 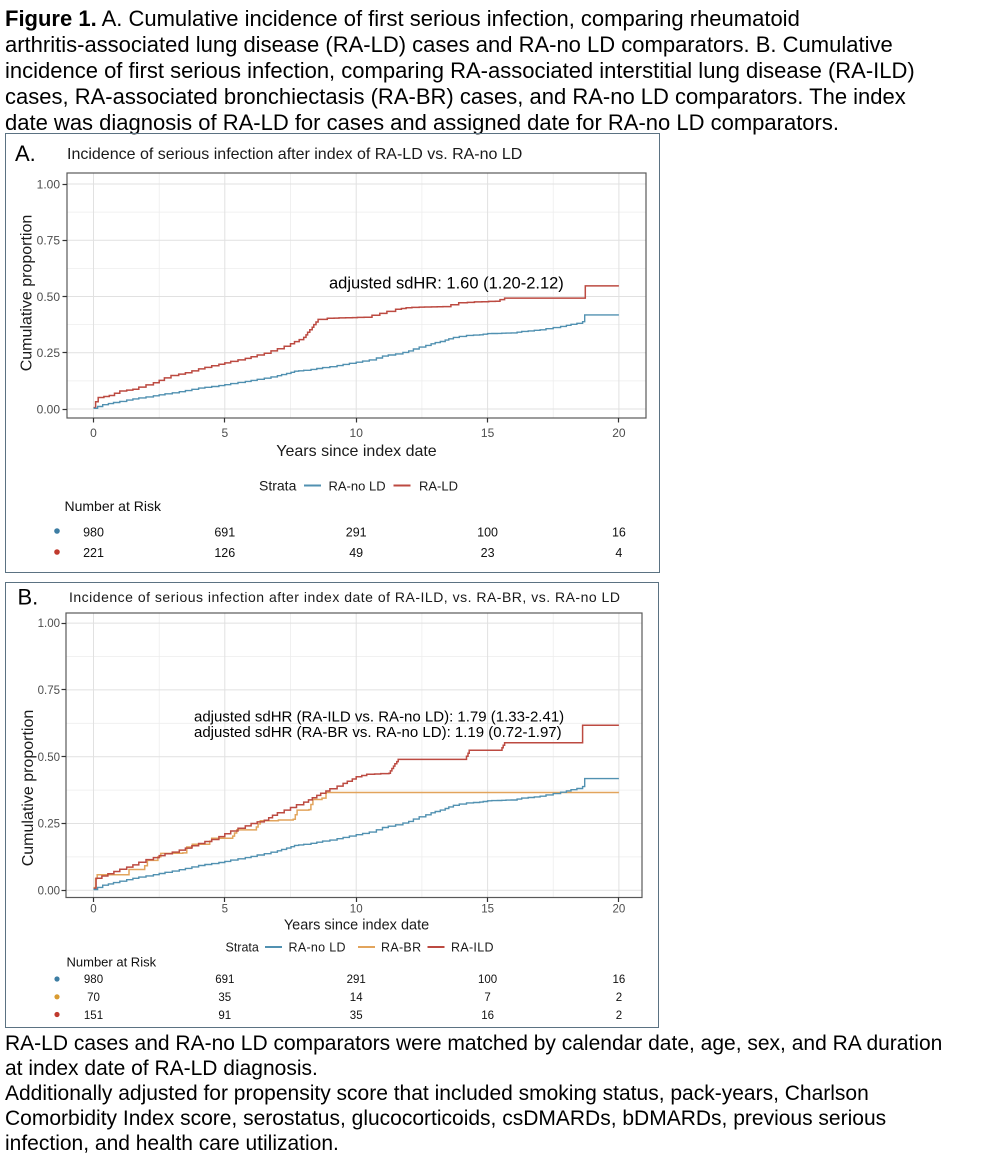 I want to click on svg-text: 221, so click(x=93, y=553).